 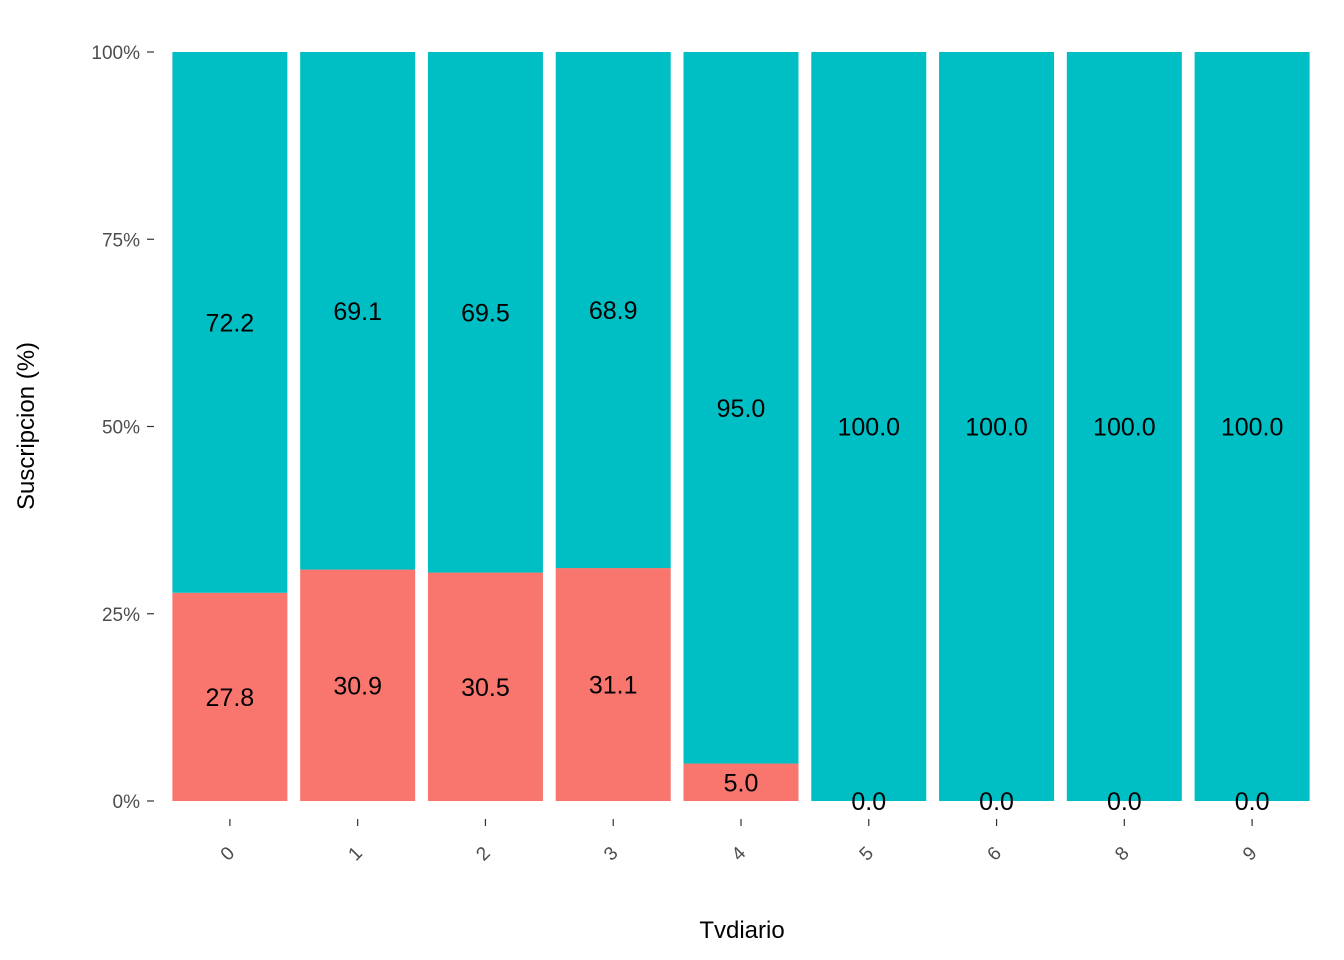 I want to click on x-tick-label: 6, so click(x=995, y=854).